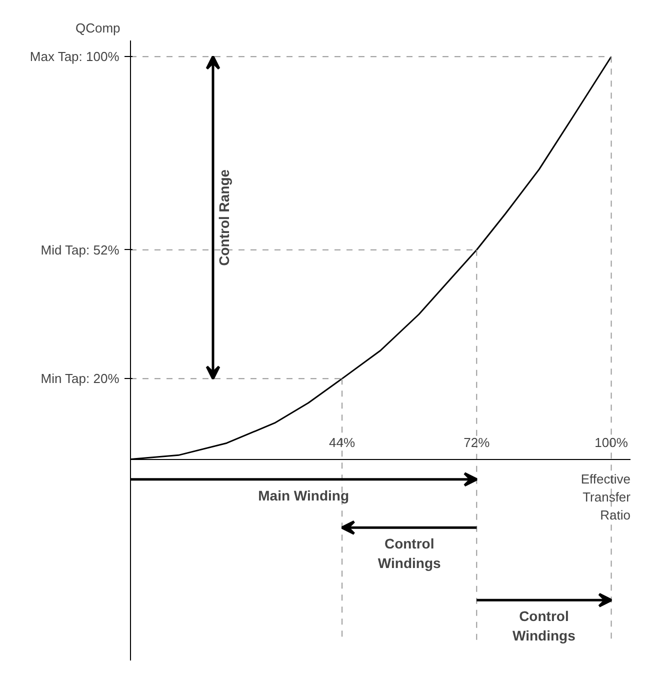  What do you see at coordinates (75, 56) in the screenshot?
I see `y-tick-label: Max Tap: 100%` at bounding box center [75, 56].